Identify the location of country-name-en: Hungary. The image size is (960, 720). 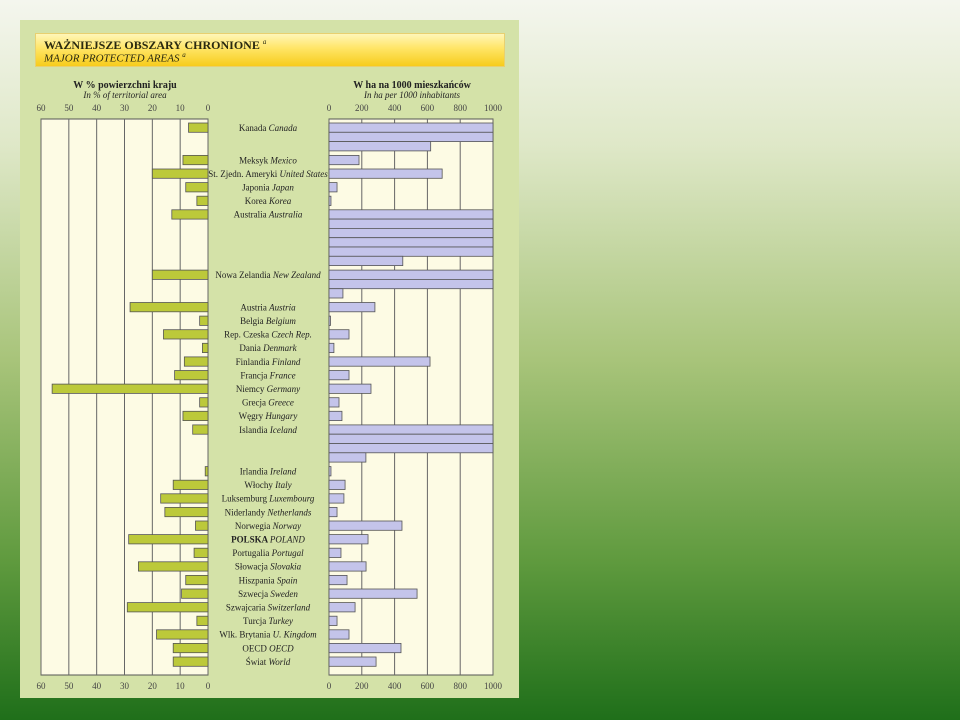
(280, 416).